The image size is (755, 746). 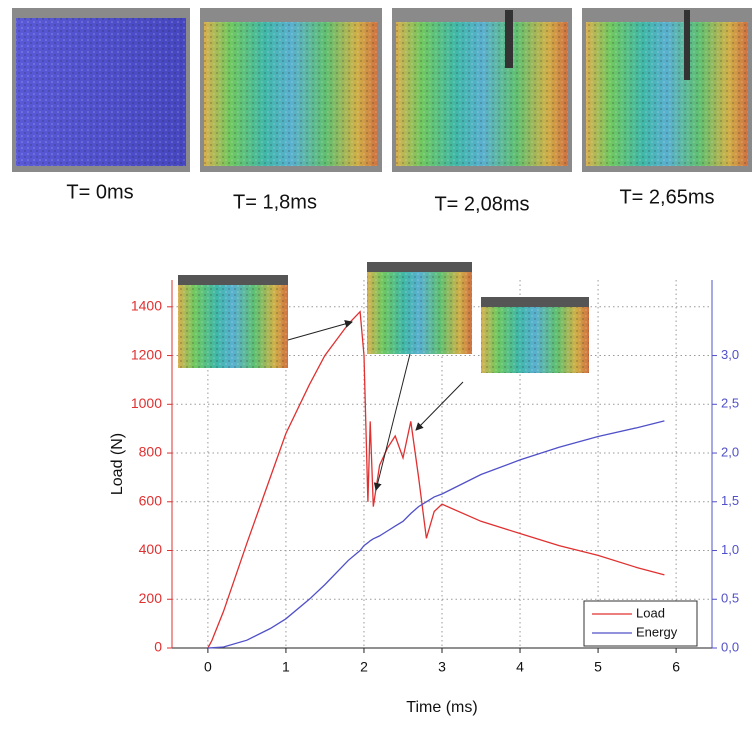 What do you see at coordinates (146, 354) in the screenshot?
I see `y-tick-label: 1200` at bounding box center [146, 354].